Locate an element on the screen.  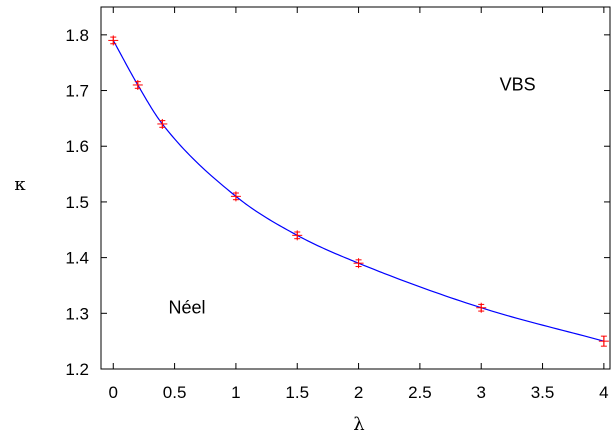
annotation-vbs: VBS is located at coordinates (518, 85).